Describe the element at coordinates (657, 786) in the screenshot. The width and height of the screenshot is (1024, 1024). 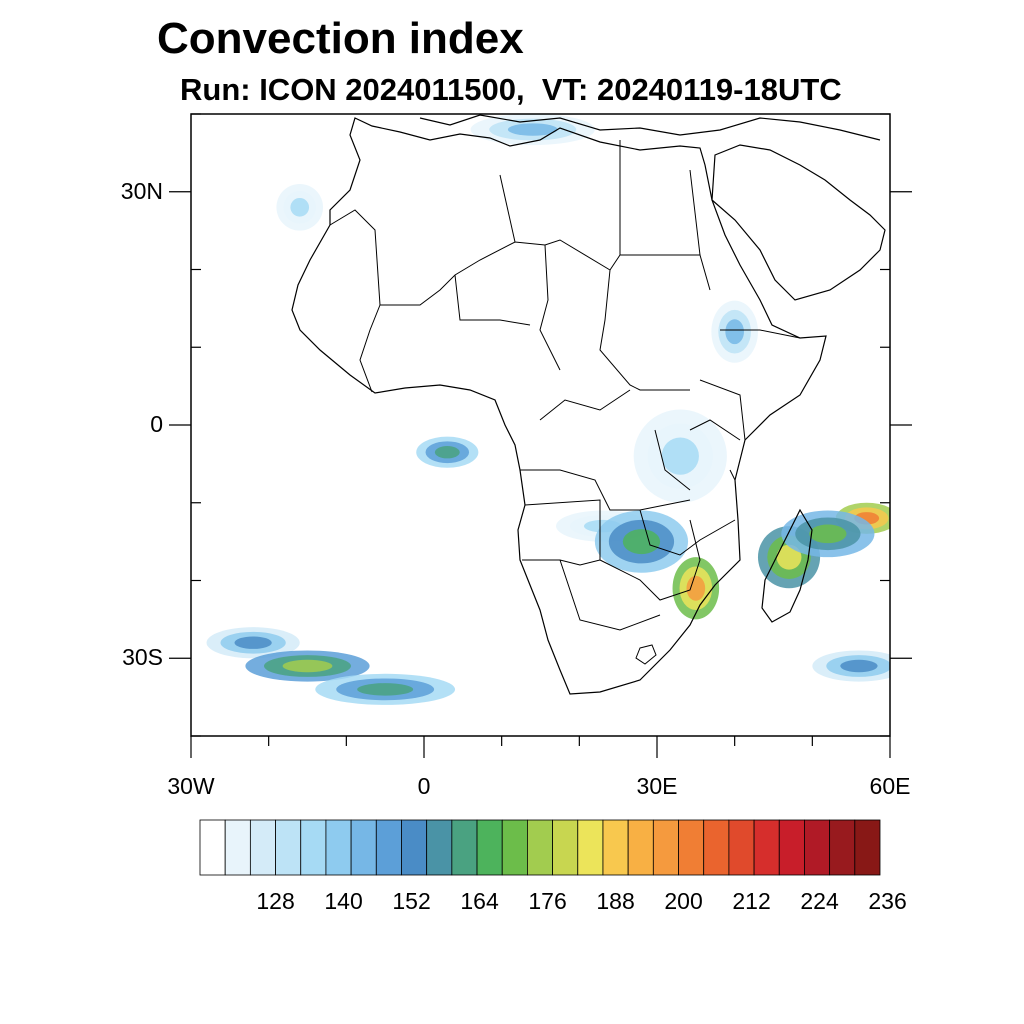
I see `lon-tick-label: 30E` at that location.